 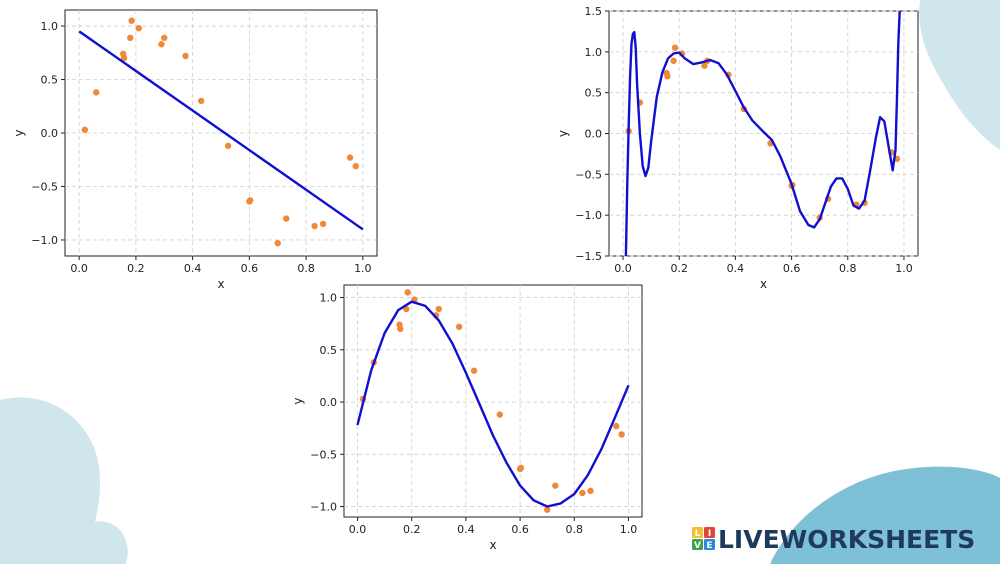 I want to click on bg-shape-top-right, so click(x=959, y=75).